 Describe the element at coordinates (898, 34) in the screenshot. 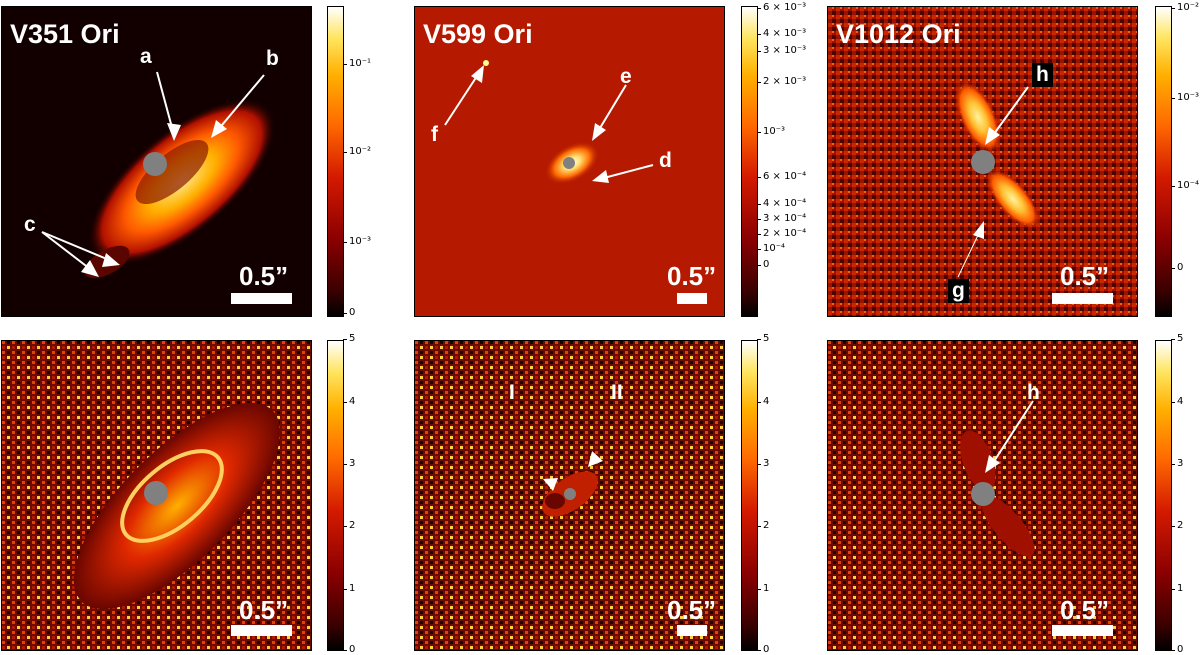

I see `panel-title: V1012 Ori` at that location.